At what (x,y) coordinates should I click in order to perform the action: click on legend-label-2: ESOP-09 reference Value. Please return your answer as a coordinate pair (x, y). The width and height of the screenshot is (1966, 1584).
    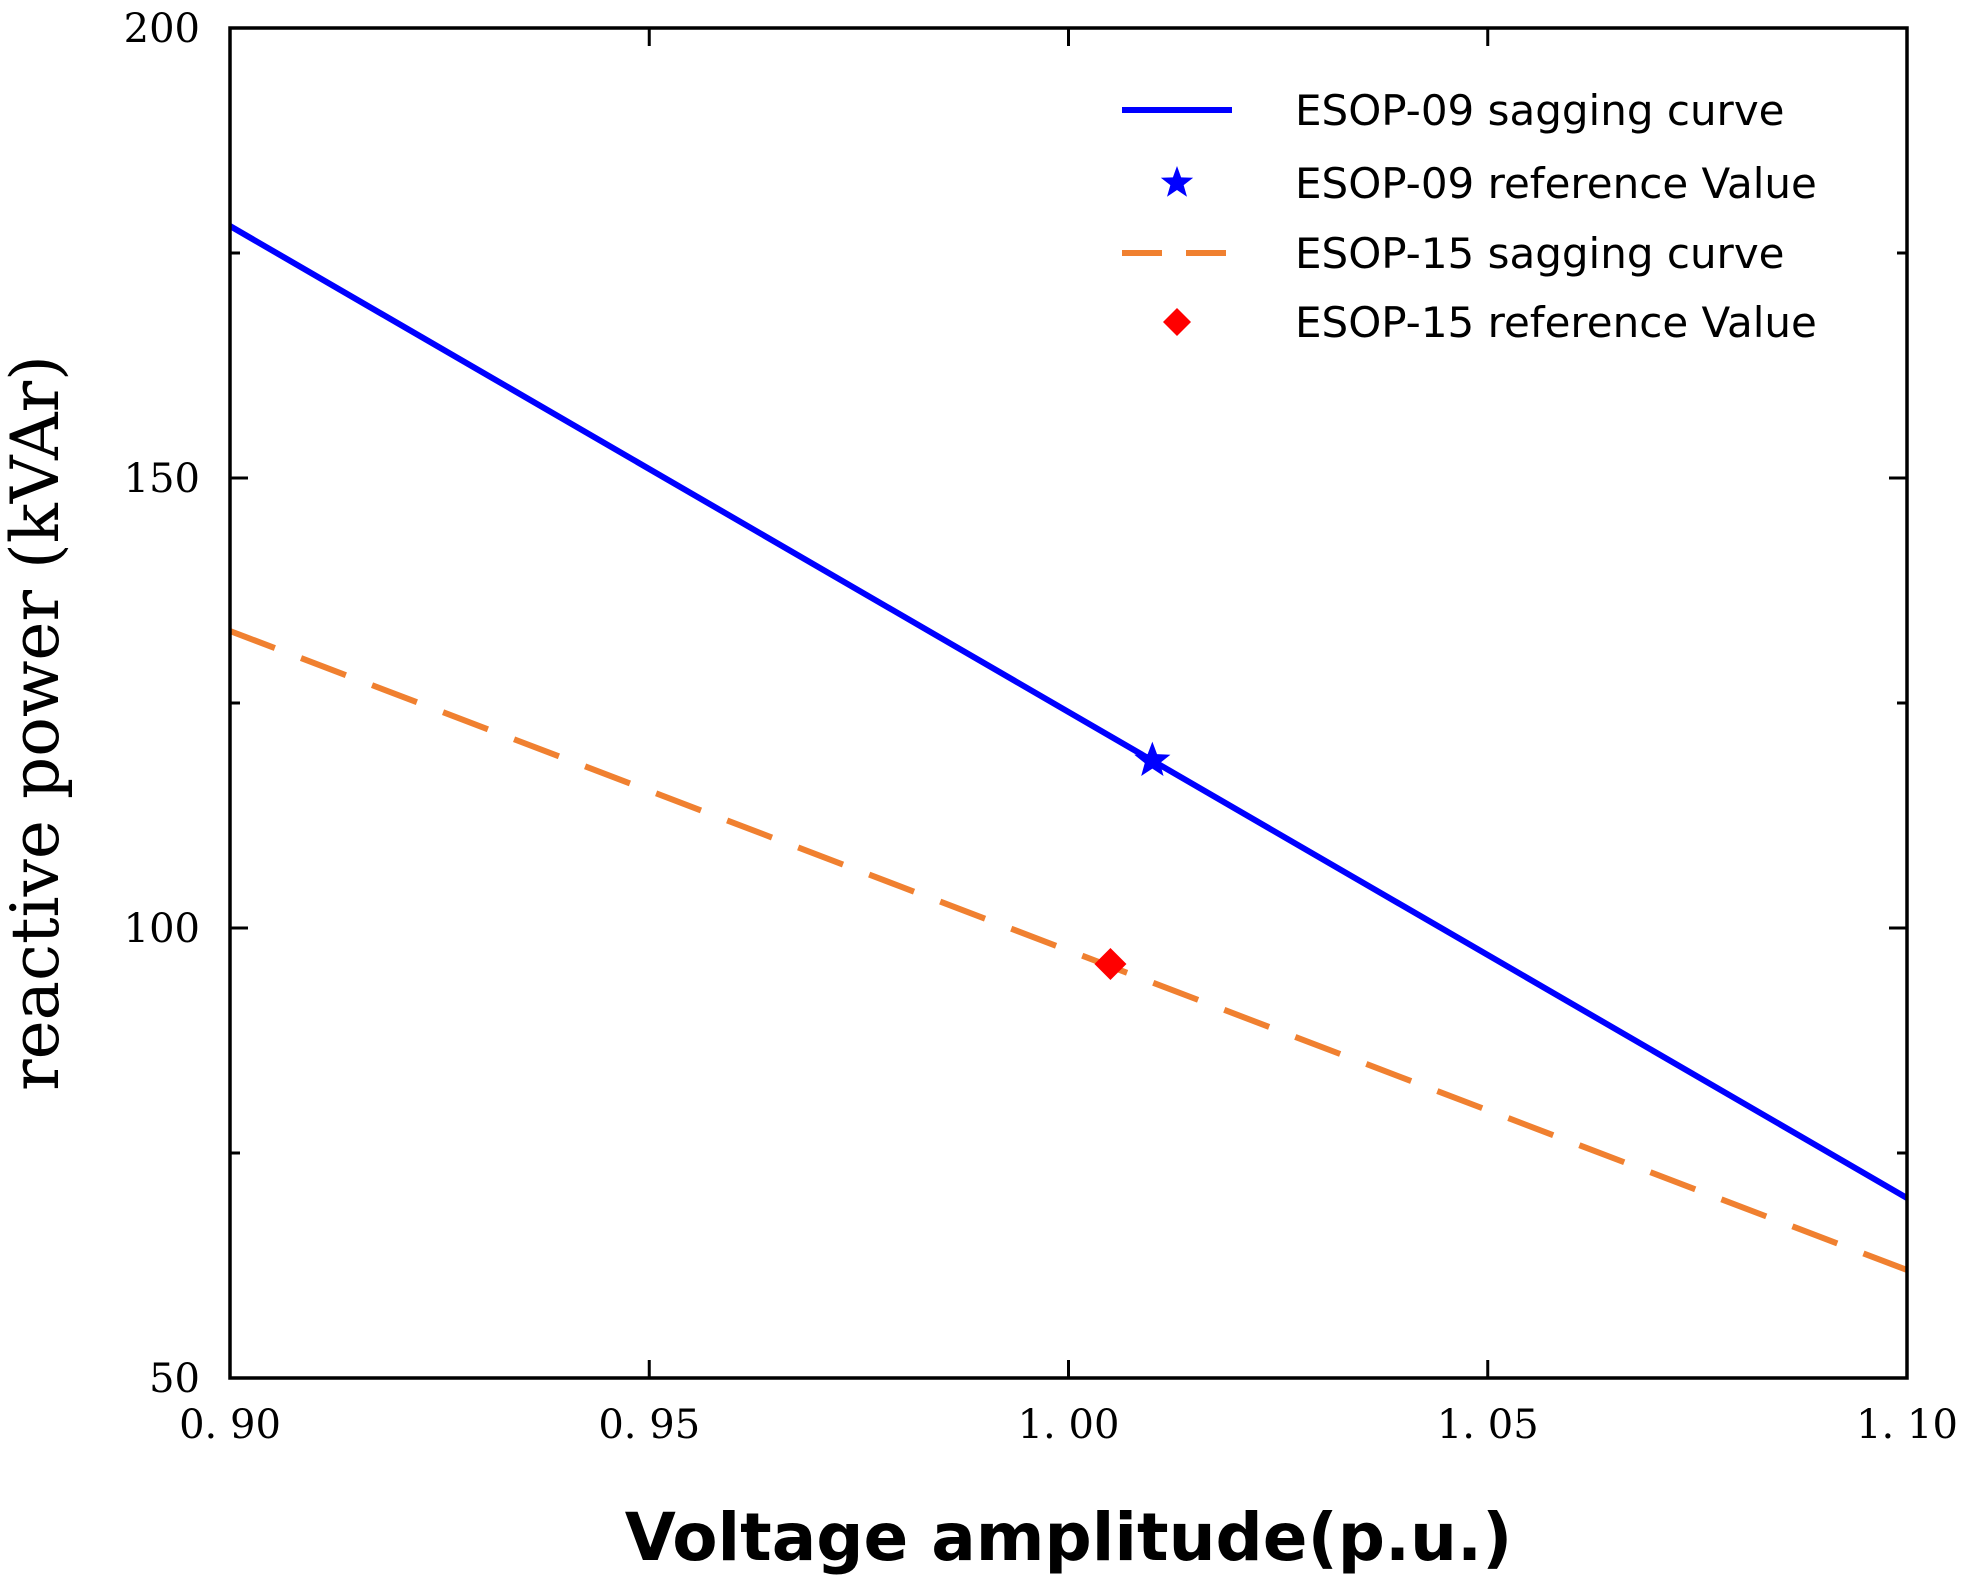
    Looking at the image, I should click on (1556, 183).